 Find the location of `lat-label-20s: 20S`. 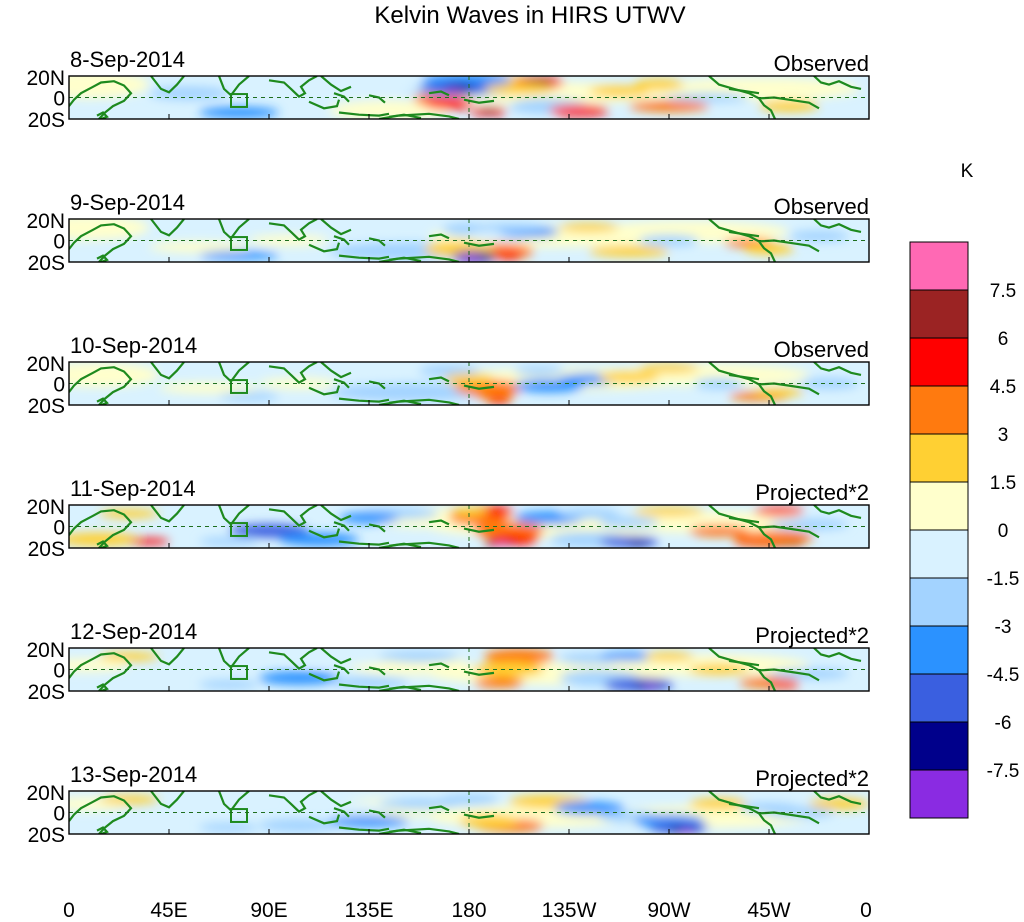

lat-label-20s: 20S is located at coordinates (46, 406).